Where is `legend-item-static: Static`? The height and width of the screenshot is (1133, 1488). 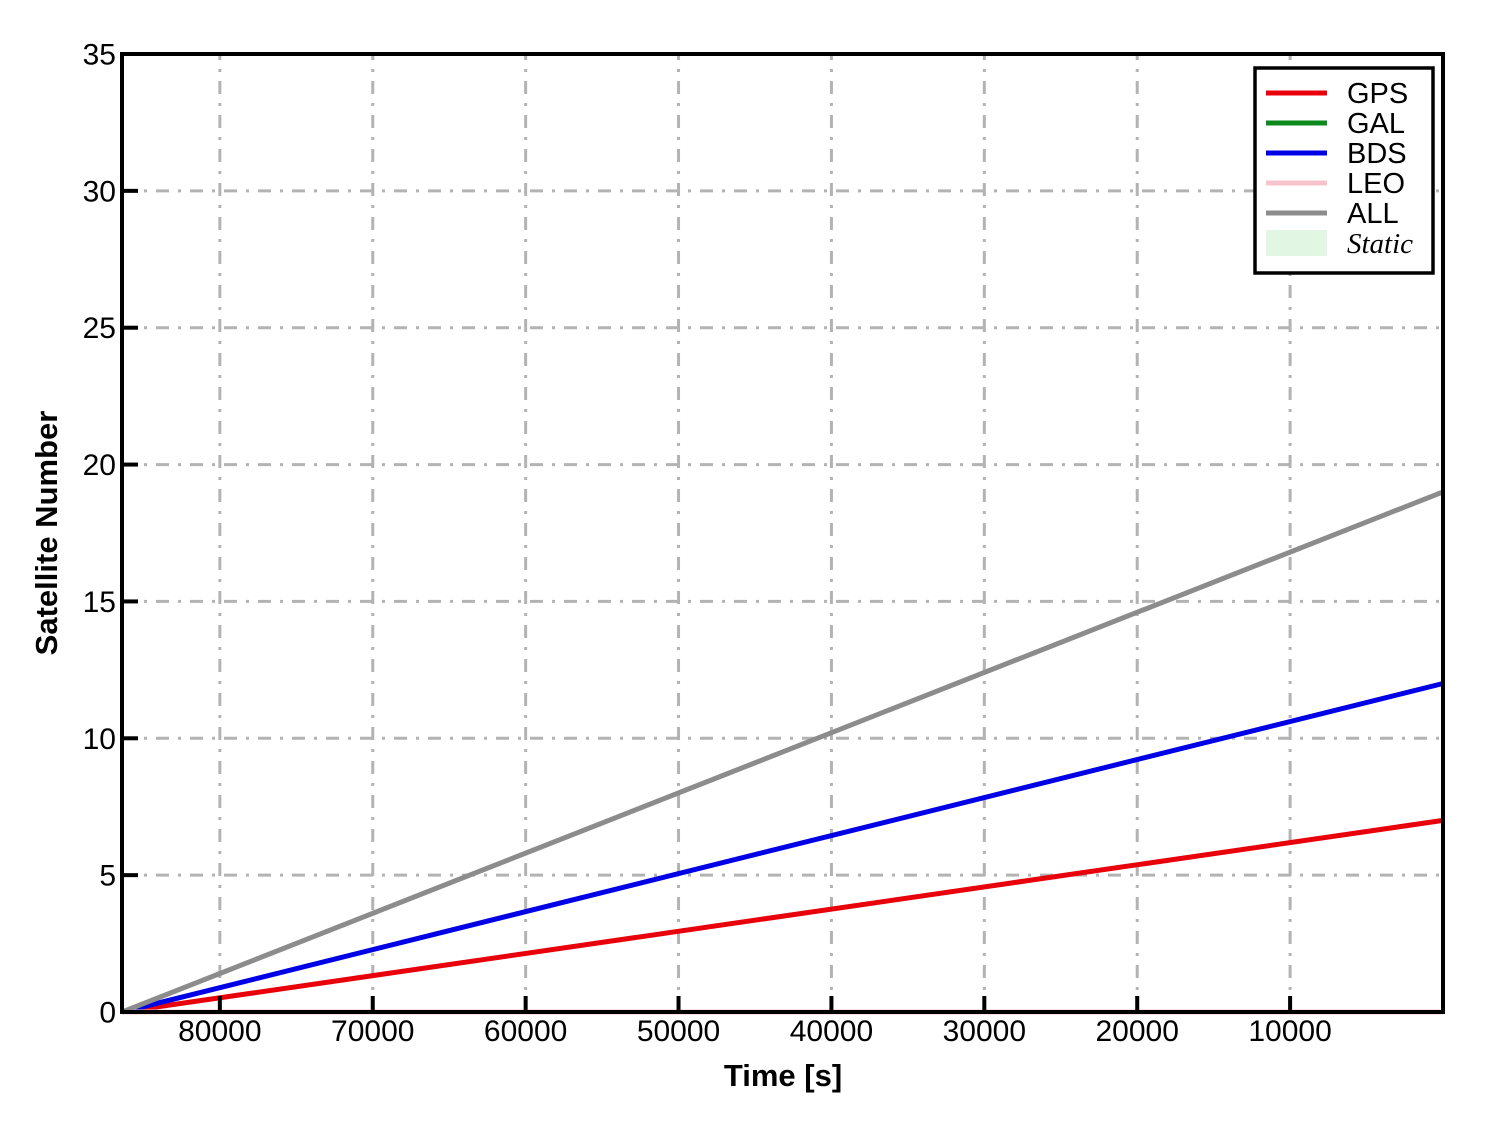
legend-item-static: Static is located at coordinates (1339, 244).